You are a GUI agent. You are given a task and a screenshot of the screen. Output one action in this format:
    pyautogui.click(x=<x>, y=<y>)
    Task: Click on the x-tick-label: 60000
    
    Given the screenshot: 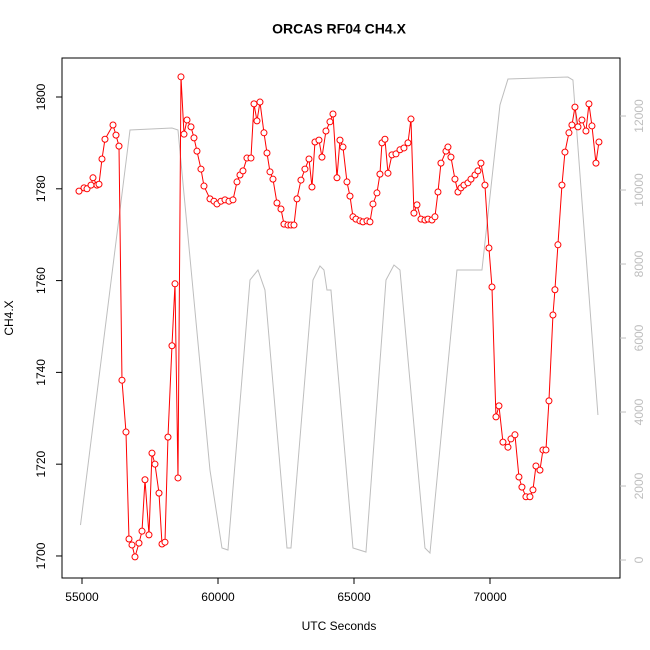 What is the action you would take?
    pyautogui.click(x=218, y=597)
    